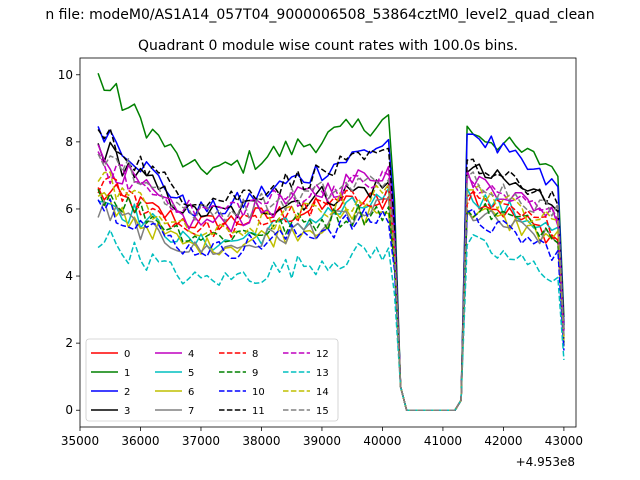  Describe the element at coordinates (80, 441) in the screenshot. I see `x-tick-label: 35000` at that location.